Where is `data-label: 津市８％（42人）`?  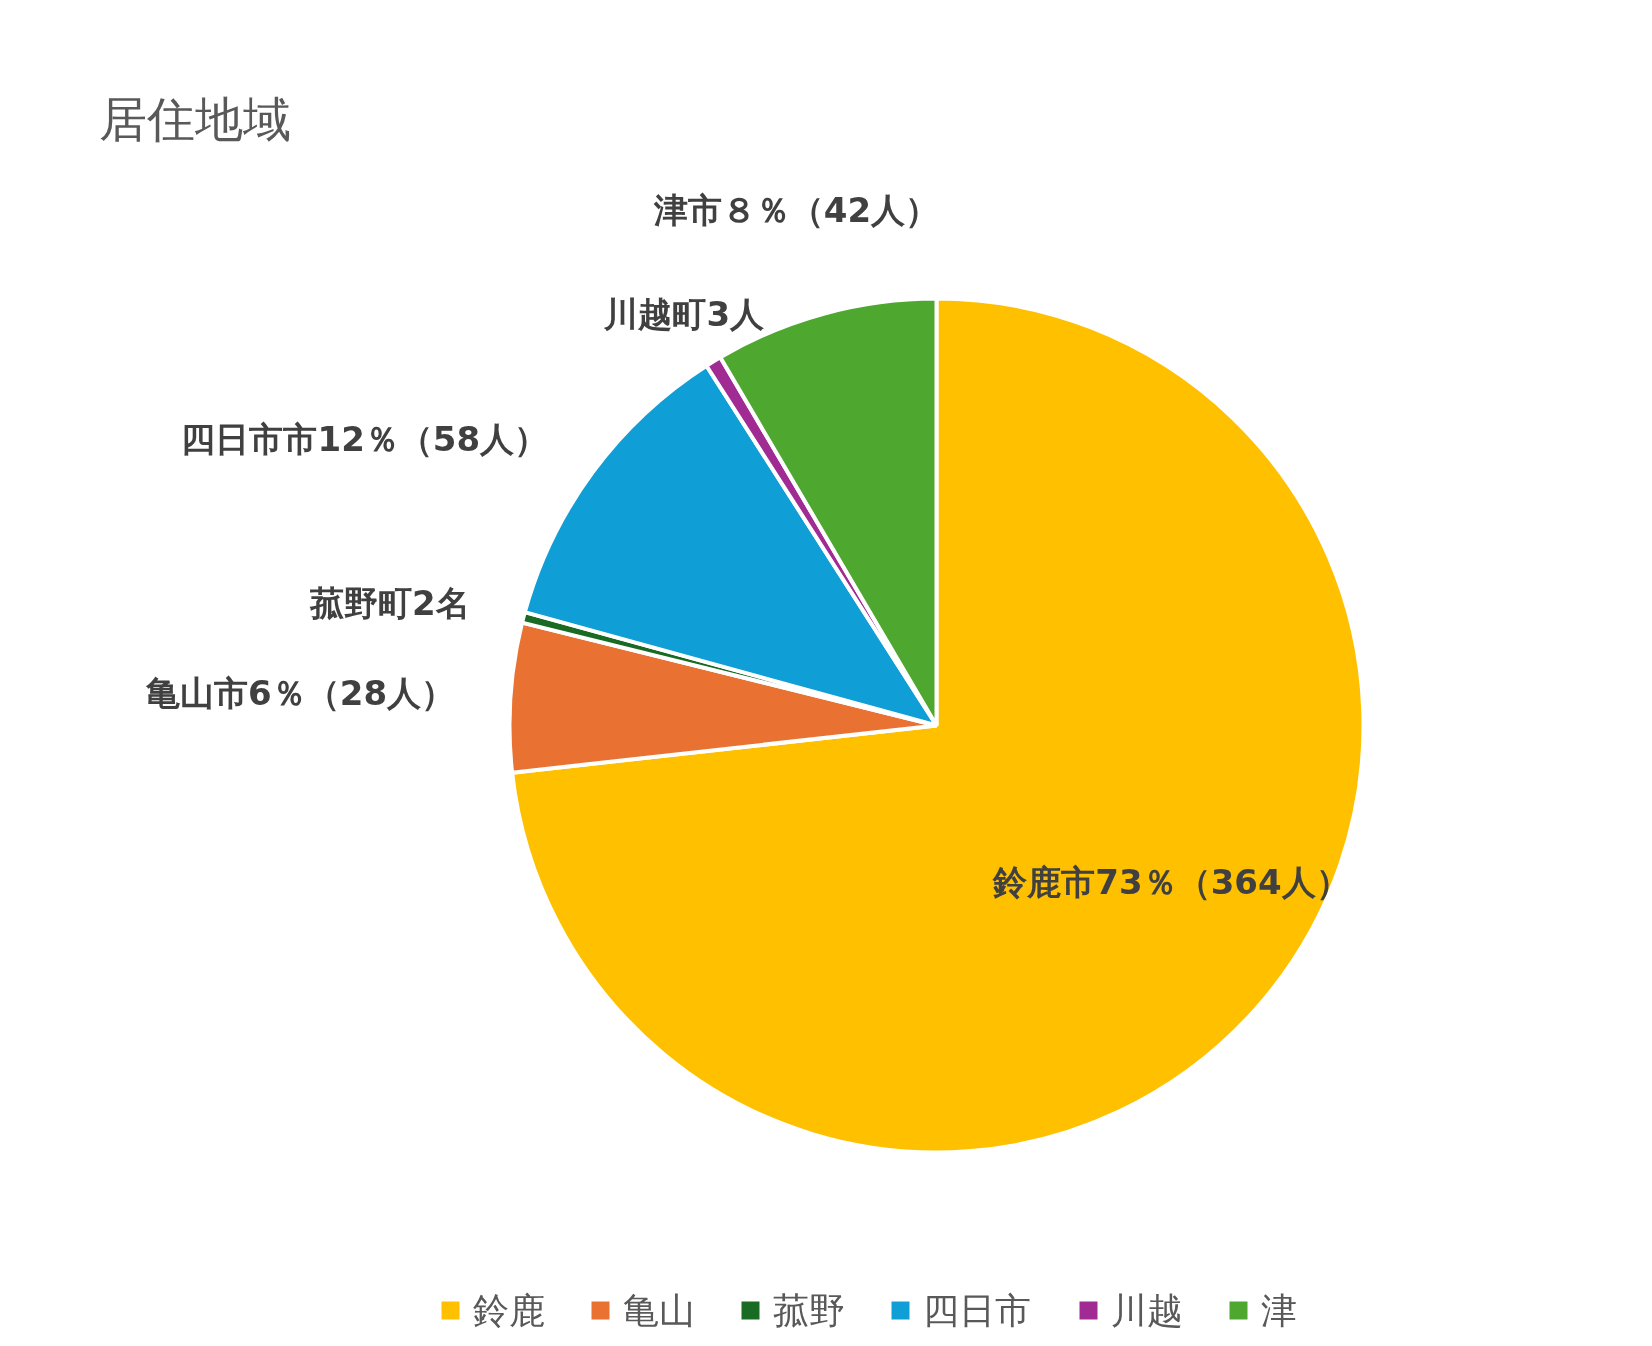 data-label: 津市８％（42人） is located at coordinates (796, 210).